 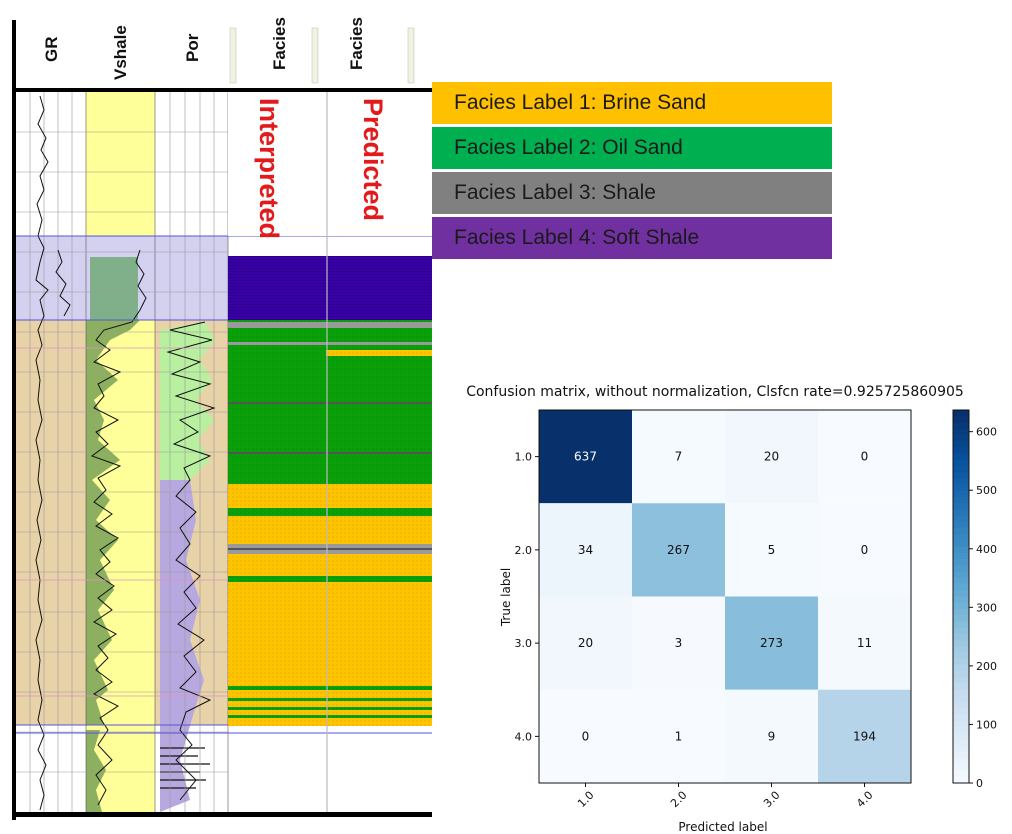 I want to click on legend-item-shale: Facies Label 3: Shale, so click(x=632, y=193).